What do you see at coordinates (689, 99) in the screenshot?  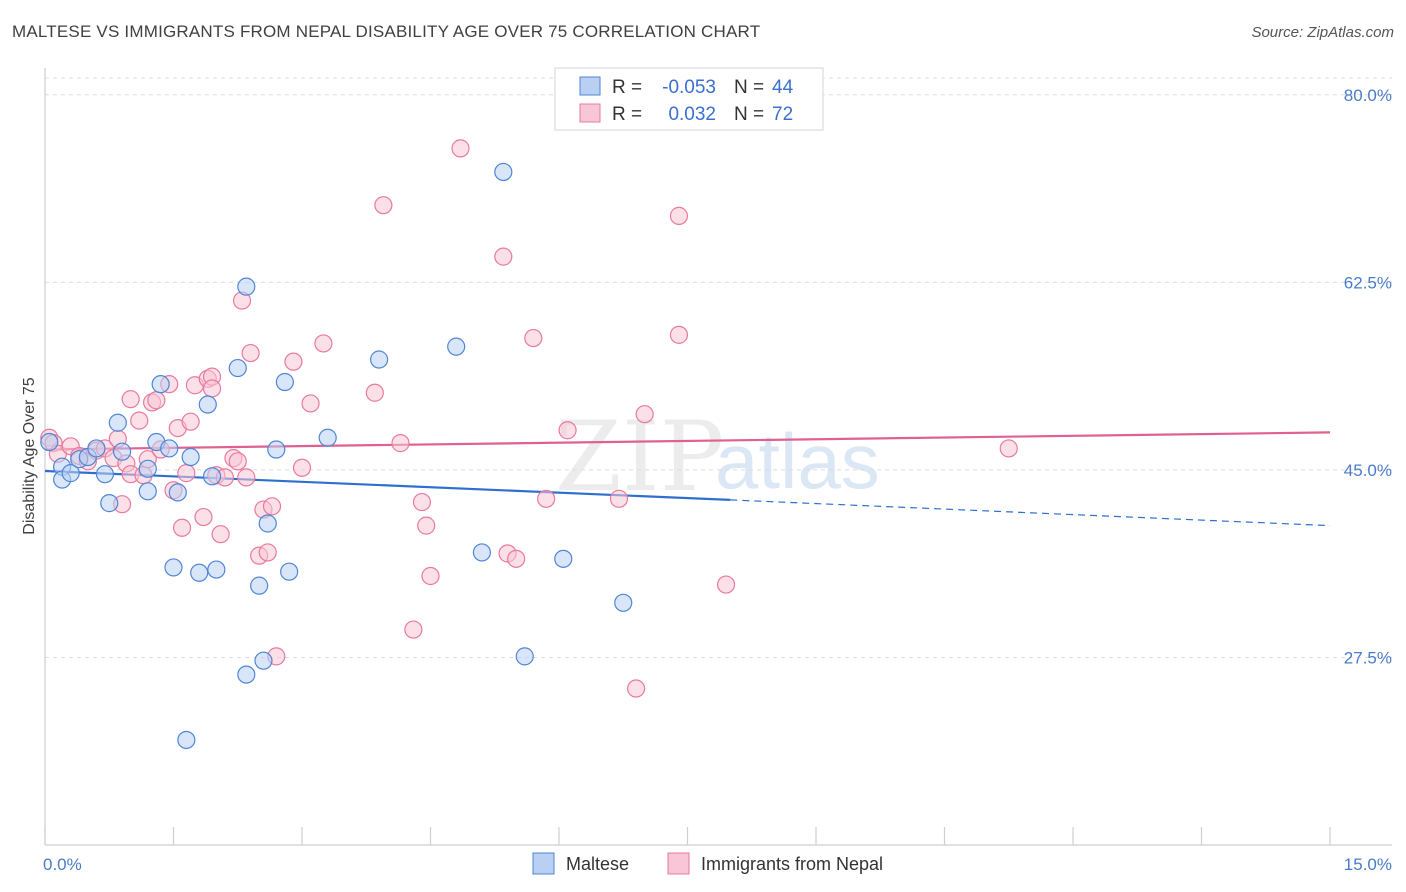 I see `correlation-legend: R = -0.053 N = 44 R = 0.032 N = 72` at bounding box center [689, 99].